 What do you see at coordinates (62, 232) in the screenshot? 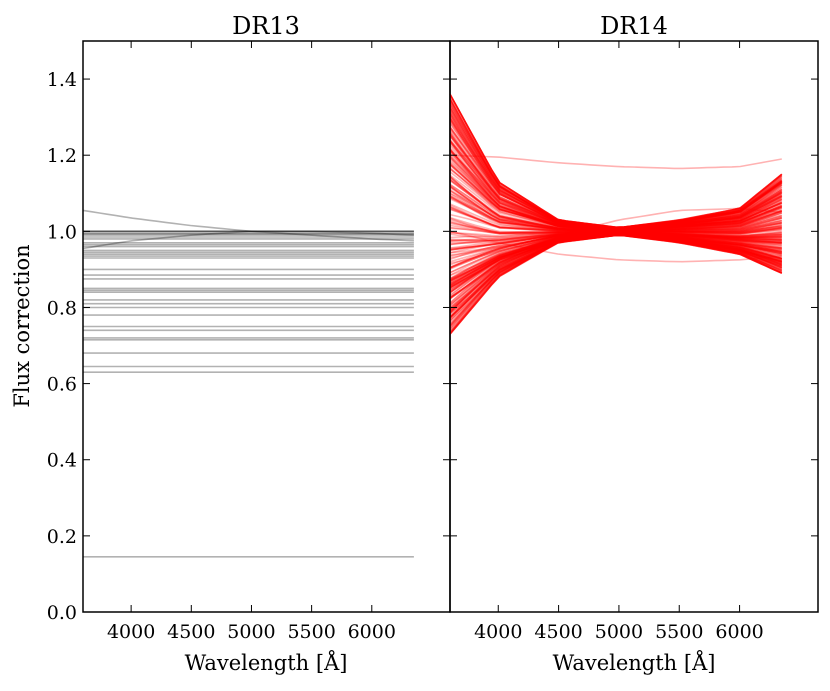
I see `y-tick-label: 1.0` at bounding box center [62, 232].